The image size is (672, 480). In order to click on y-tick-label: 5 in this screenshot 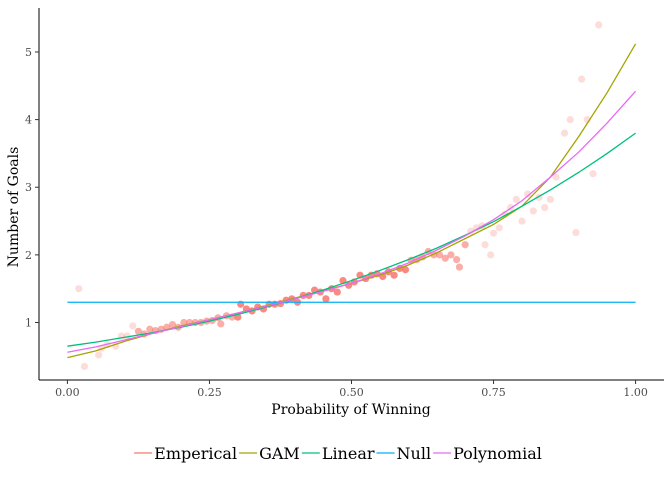, I will do `click(28, 52)`.